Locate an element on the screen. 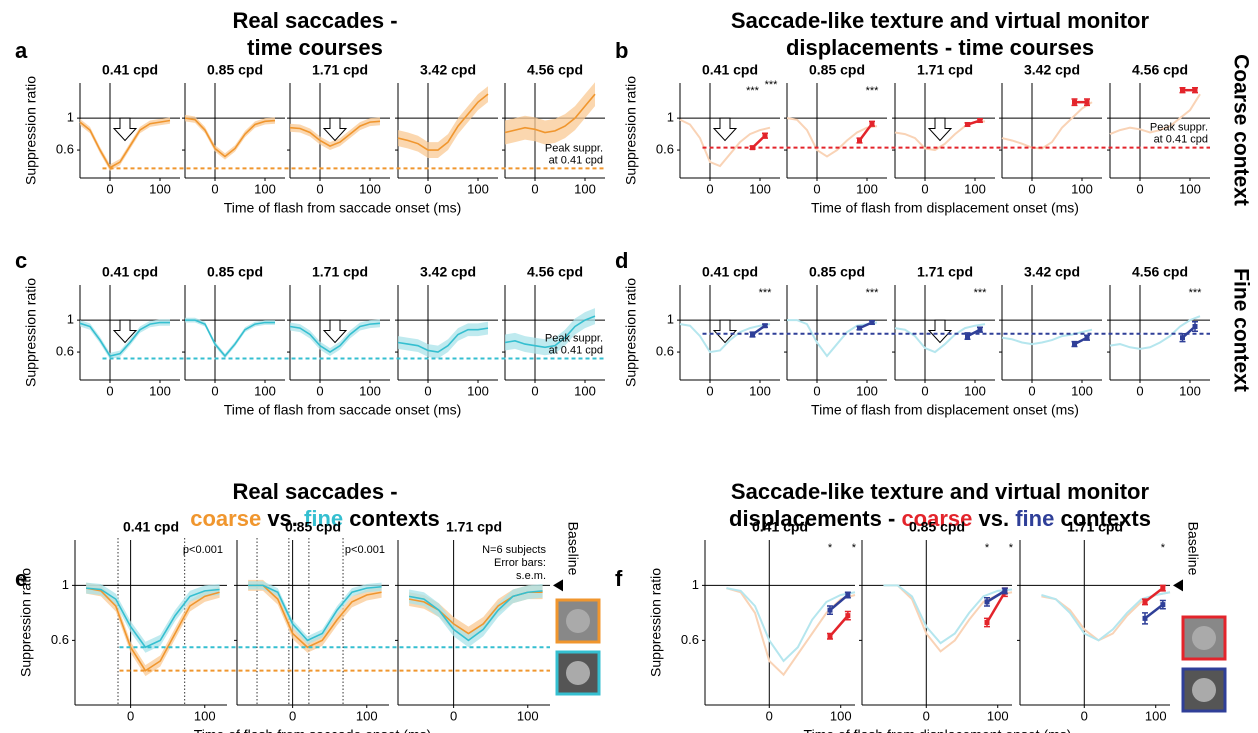  panel-letter: d is located at coordinates (621, 260).